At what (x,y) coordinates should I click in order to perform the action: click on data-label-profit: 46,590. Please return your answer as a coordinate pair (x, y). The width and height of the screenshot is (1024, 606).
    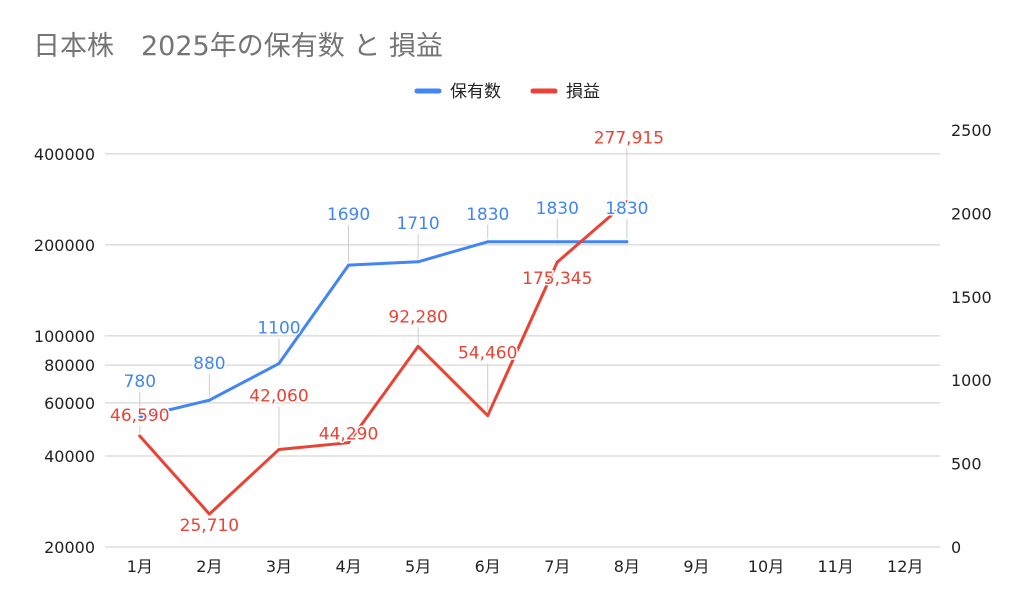
    Looking at the image, I should click on (139, 416).